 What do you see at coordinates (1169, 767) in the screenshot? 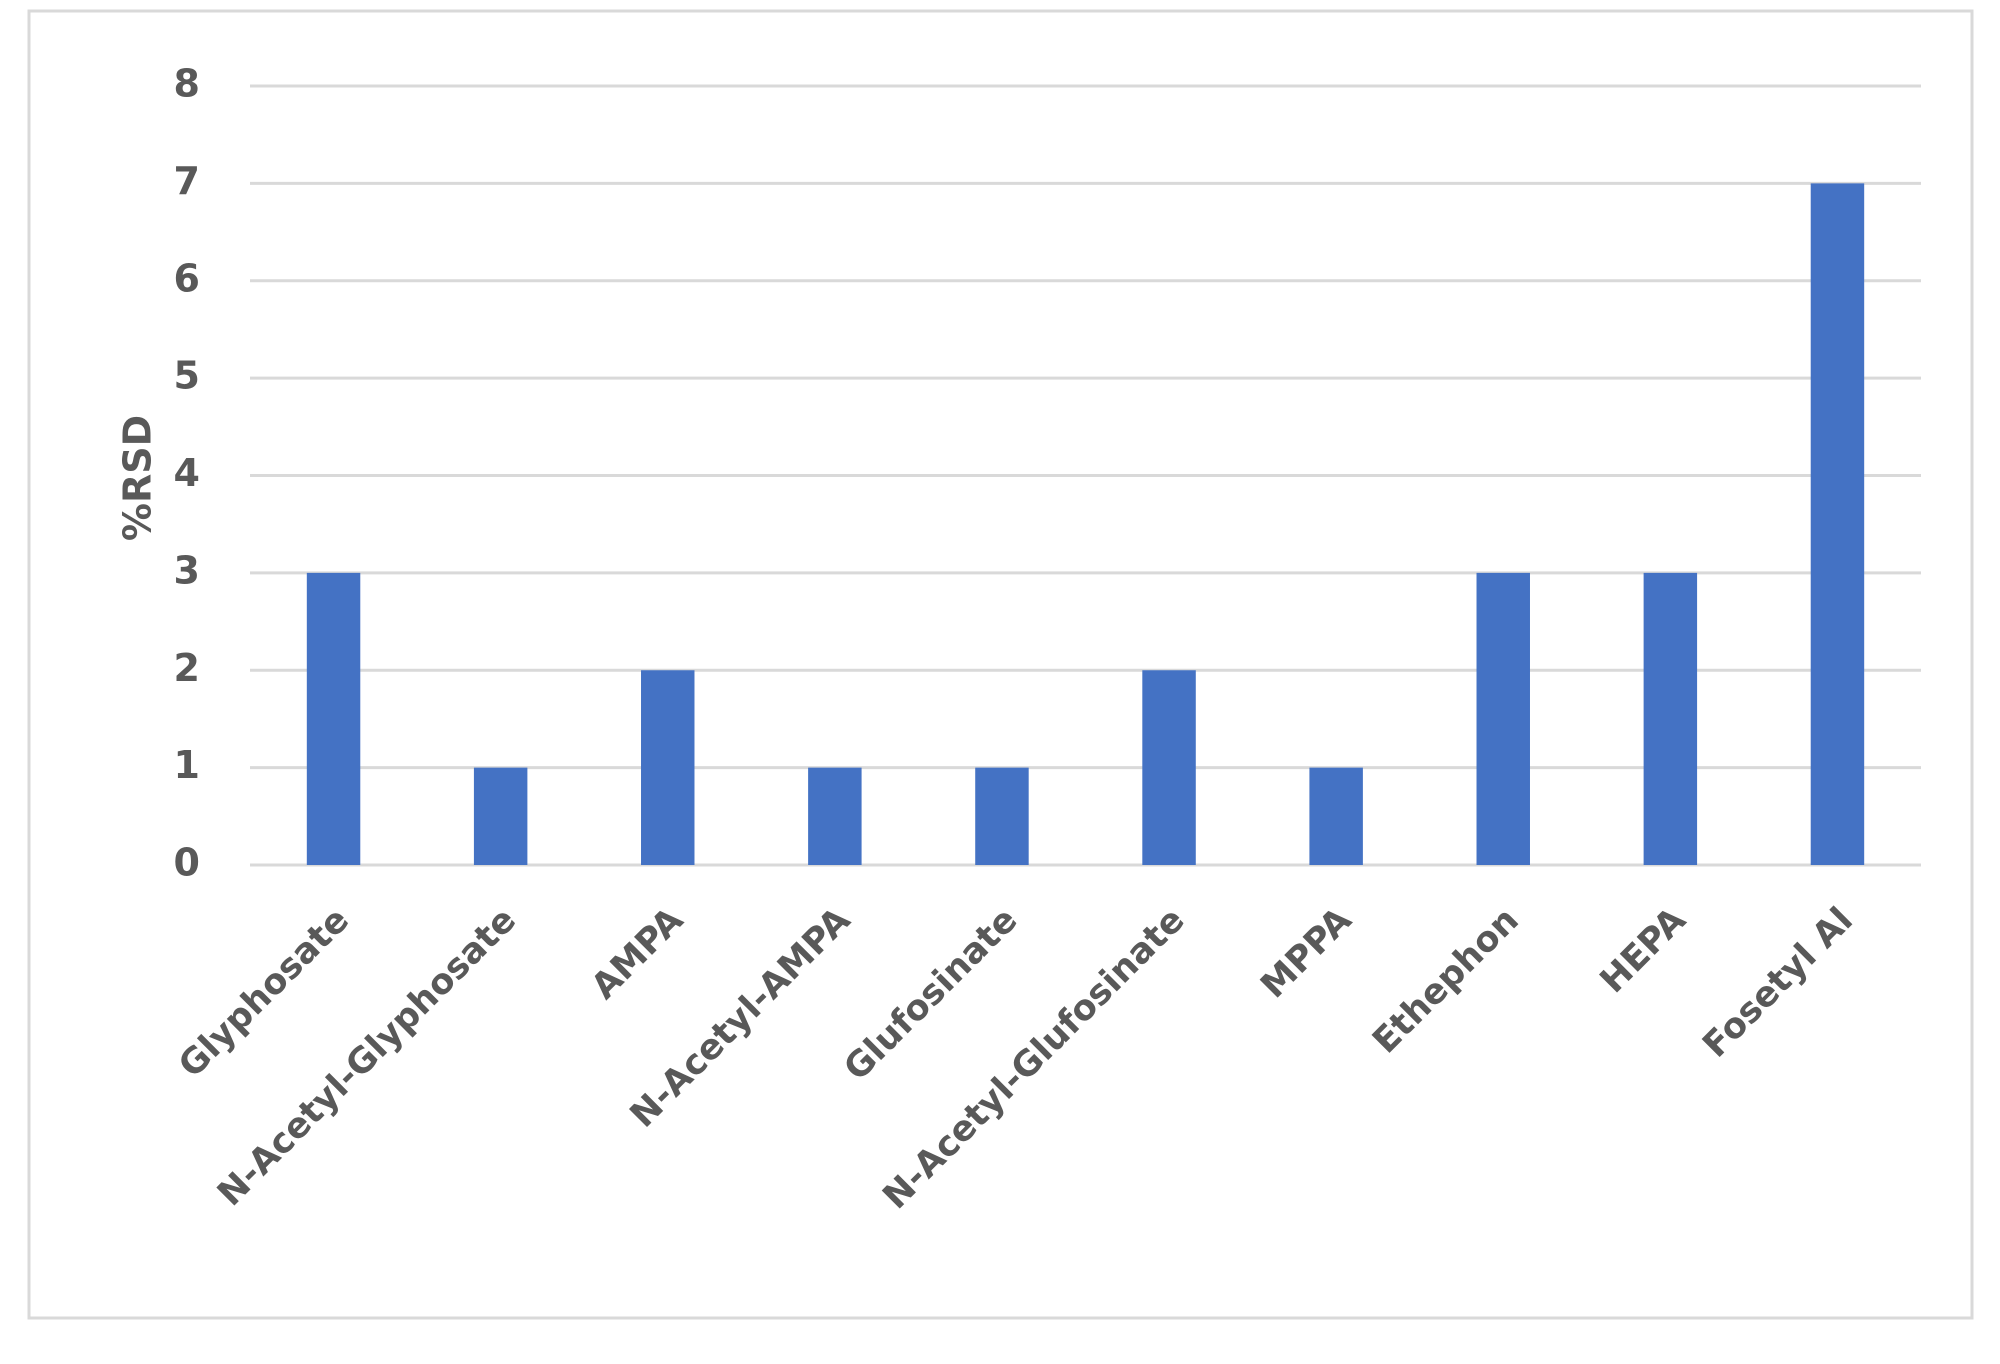
I see `bar-n-acetyl-glufosinate` at bounding box center [1169, 767].